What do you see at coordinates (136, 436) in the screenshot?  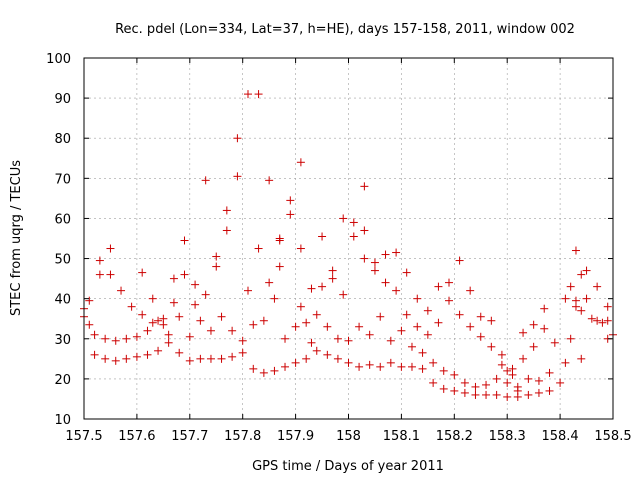 I see `x-tick-label: 157.6` at bounding box center [136, 436].